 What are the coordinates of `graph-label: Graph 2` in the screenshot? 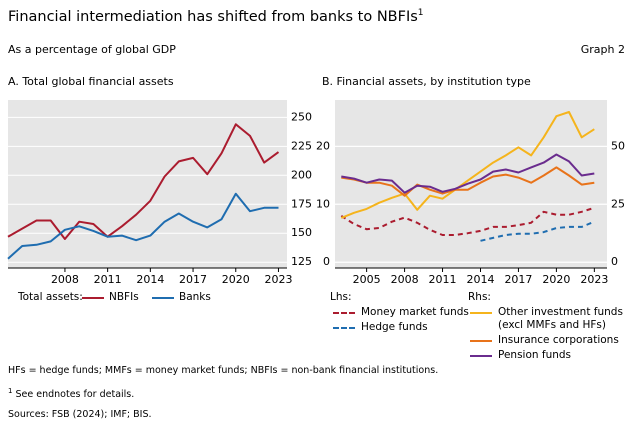 It's located at (602, 49).